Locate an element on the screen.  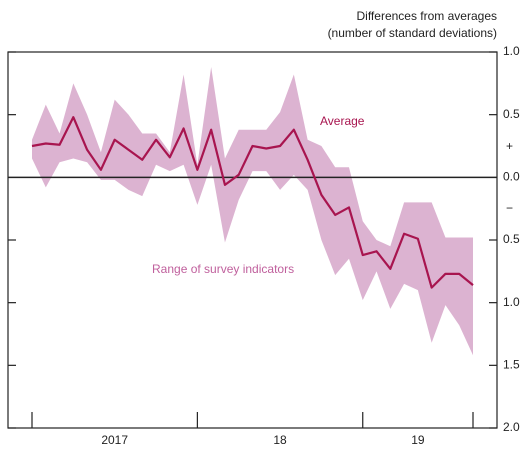
y-tick-label: 1.5 is located at coordinates (511, 365).